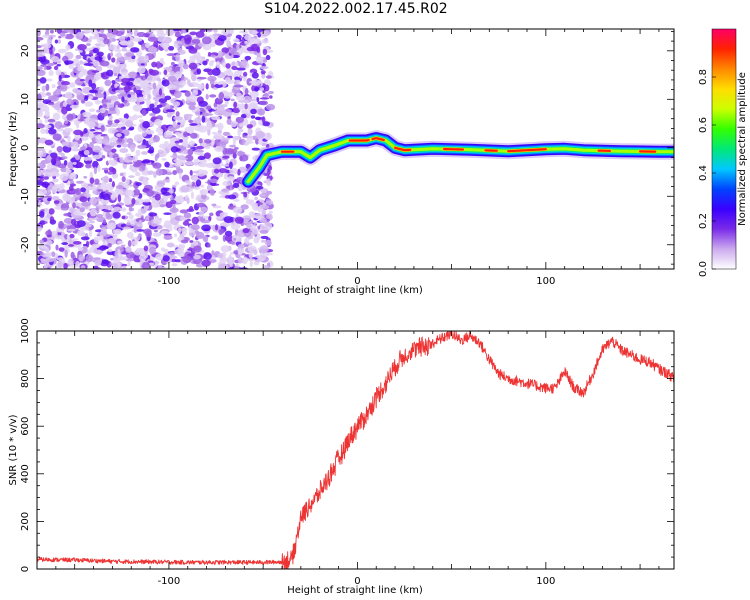 Image resolution: width=750 pixels, height=600 pixels. I want to click on snr-y-tick-label: 800, so click(25, 378).